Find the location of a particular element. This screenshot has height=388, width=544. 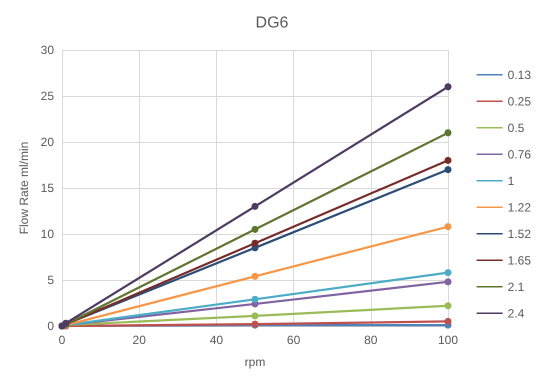

chart-title: DG6 is located at coordinates (272, 23).